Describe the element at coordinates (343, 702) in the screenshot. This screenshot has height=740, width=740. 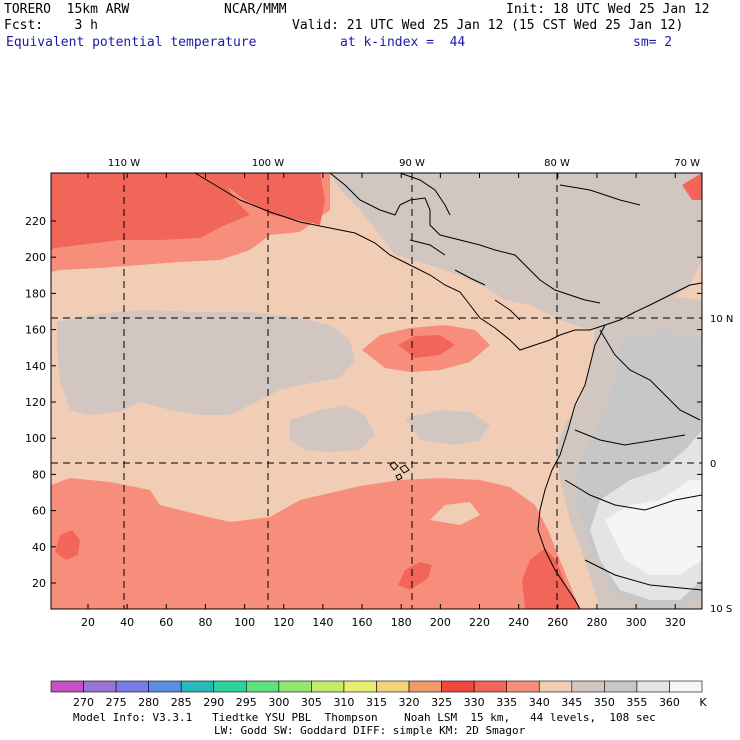
I see `colorbar-label: 310` at that location.